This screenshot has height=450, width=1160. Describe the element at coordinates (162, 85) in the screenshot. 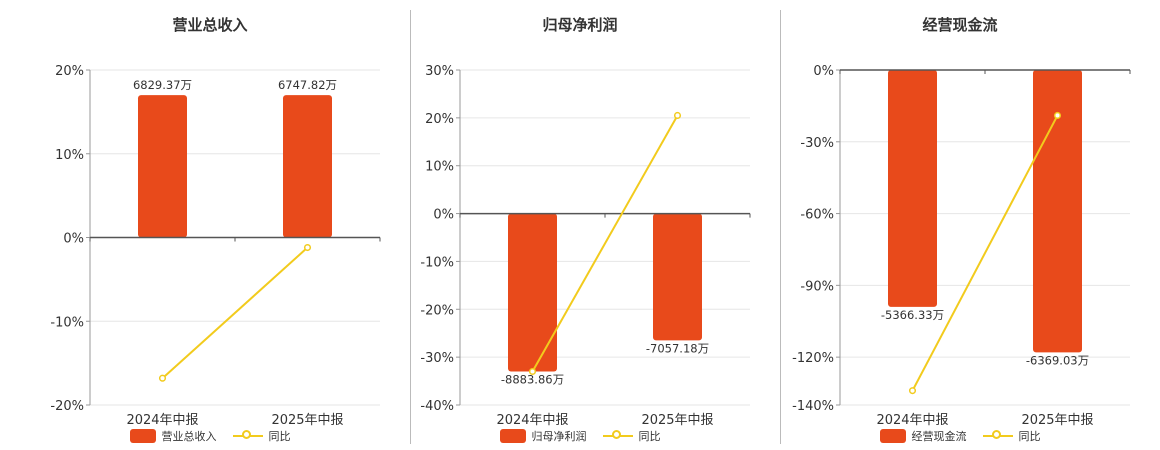

I see `bar-value-label: 6829.37万` at that location.